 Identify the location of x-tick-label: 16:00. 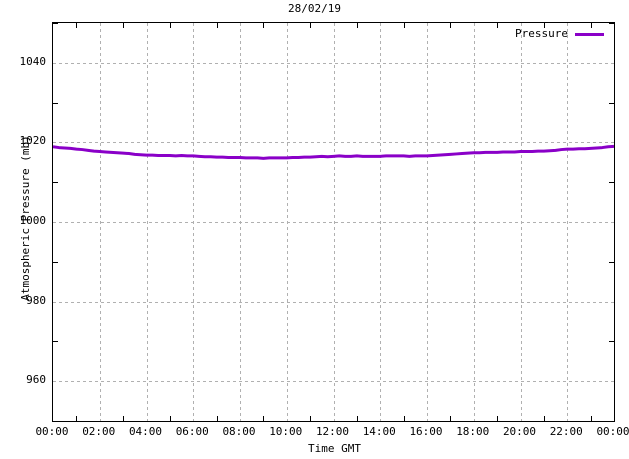
(426, 431).